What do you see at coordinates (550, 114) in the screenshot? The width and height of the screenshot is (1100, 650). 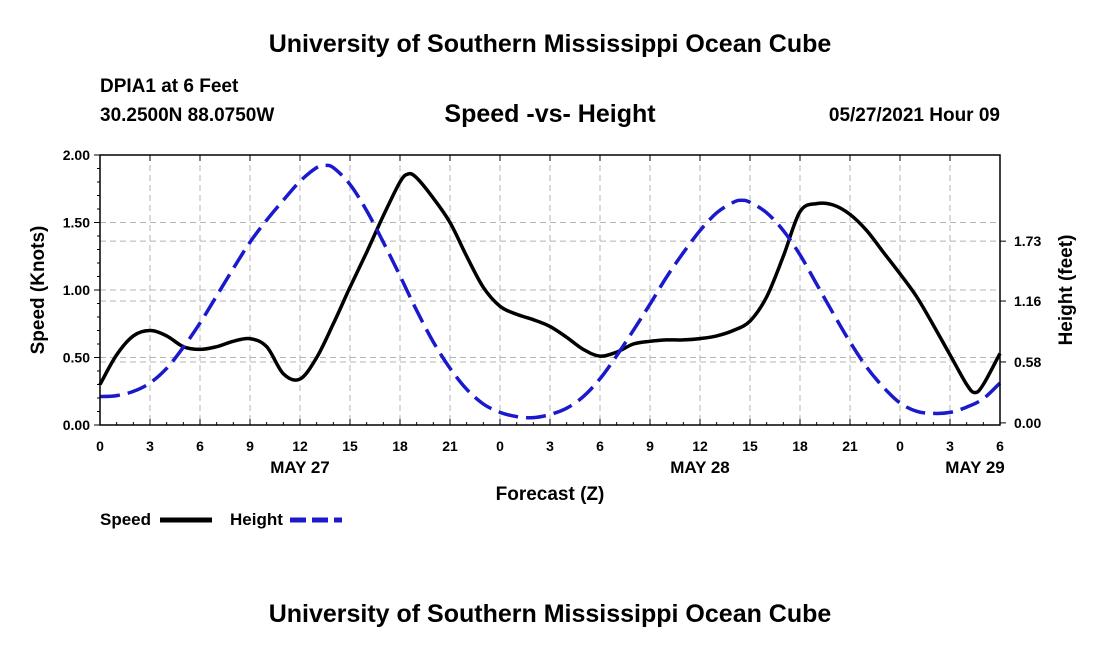 I see `chart-title: Speed -vs- Height` at bounding box center [550, 114].